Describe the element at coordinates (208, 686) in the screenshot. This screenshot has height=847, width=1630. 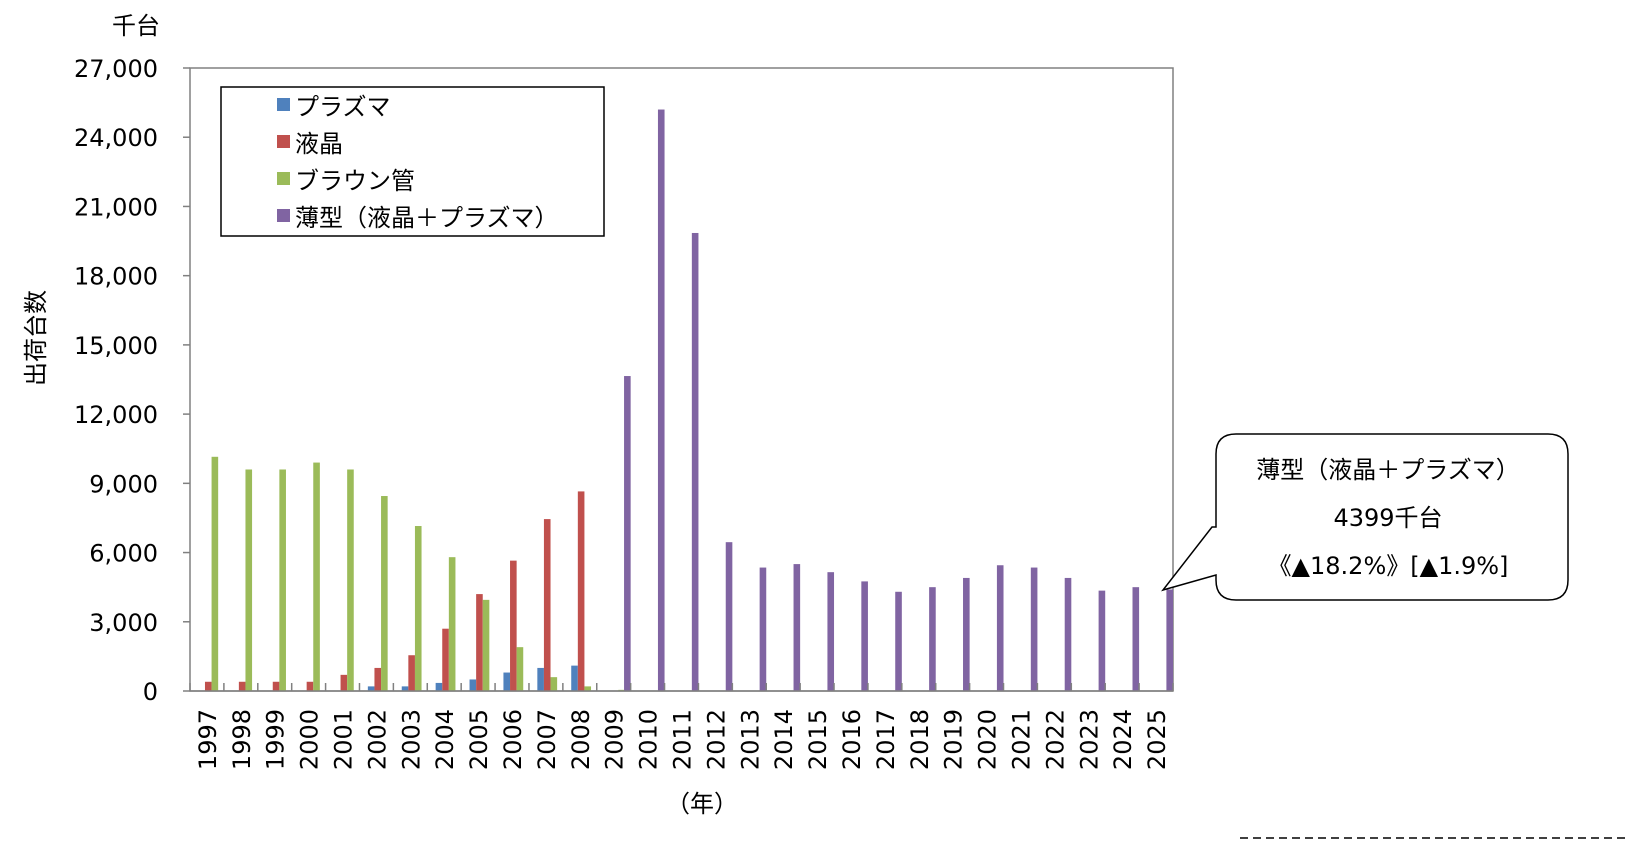
I see `bar-2-1997` at that location.